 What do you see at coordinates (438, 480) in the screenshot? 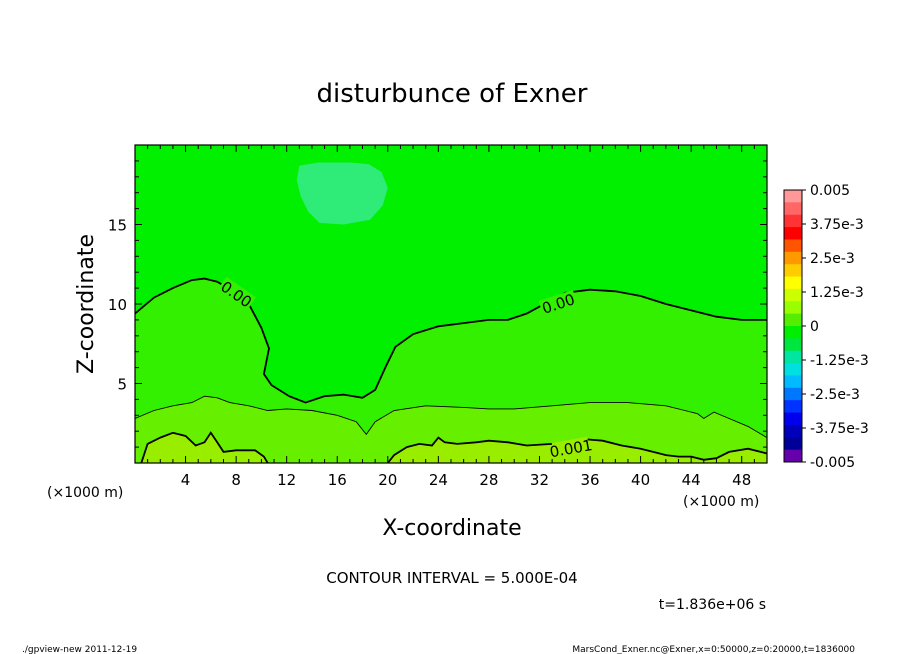
I see `x-tick-label: 24` at bounding box center [438, 480].